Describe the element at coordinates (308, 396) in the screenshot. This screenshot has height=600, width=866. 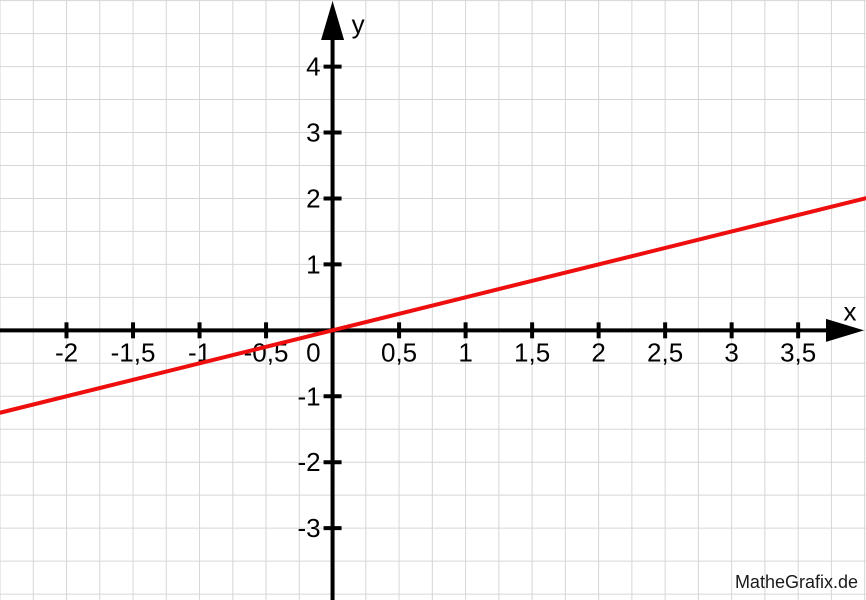
I see `y-tick-label: -1` at that location.